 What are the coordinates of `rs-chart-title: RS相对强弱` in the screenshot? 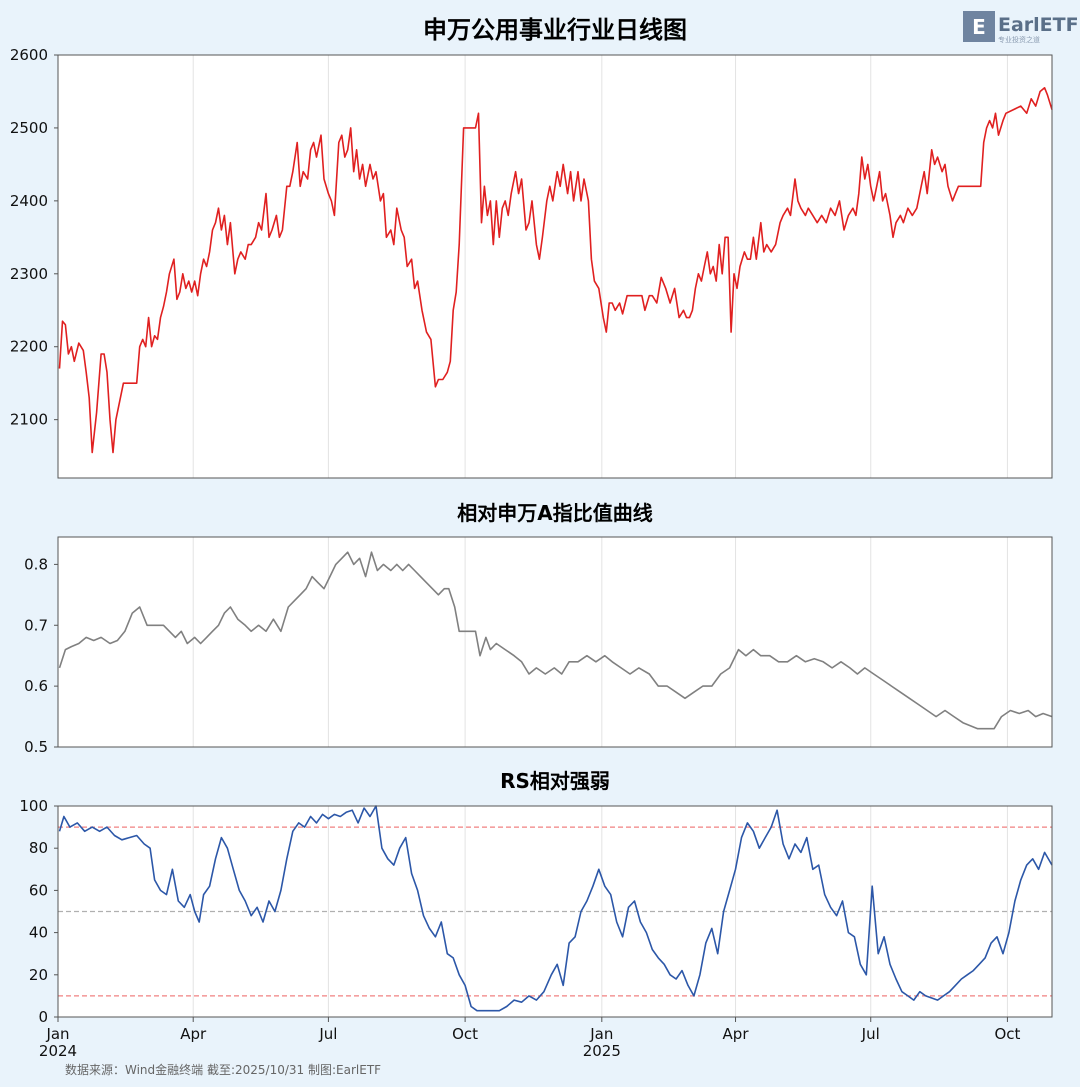 It's located at (555, 781).